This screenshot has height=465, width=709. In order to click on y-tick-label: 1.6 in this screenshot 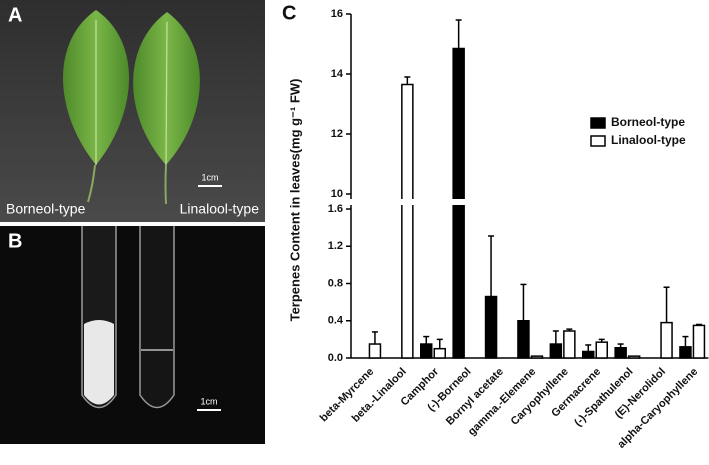, I will do `click(335, 209)`.